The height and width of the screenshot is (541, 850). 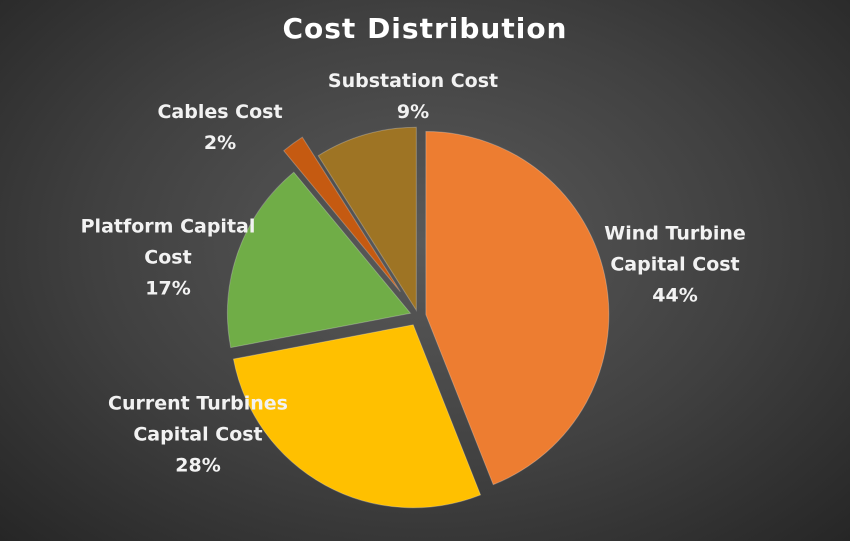 What do you see at coordinates (198, 465) in the screenshot?
I see `value-label: 28%` at bounding box center [198, 465].